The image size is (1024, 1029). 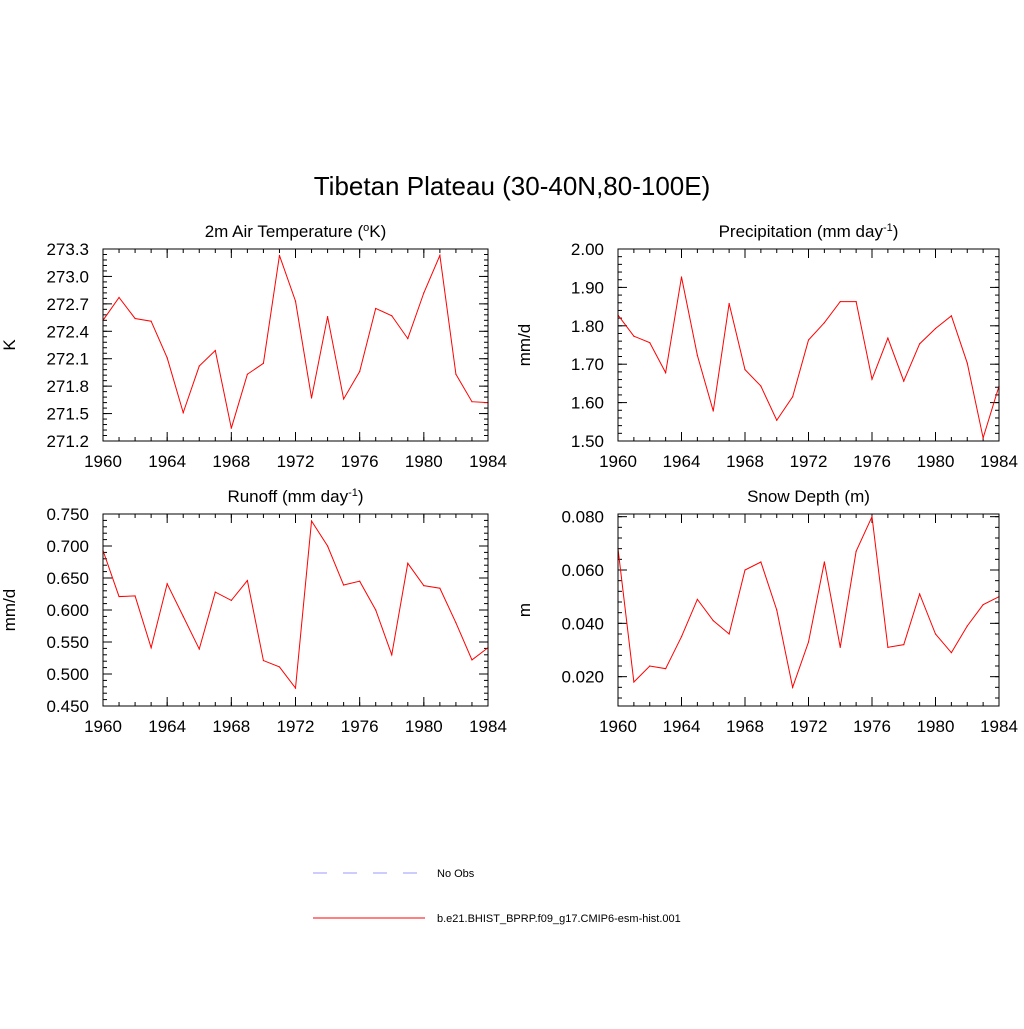 I want to click on y-tick-label: 0.650, so click(x=67, y=578).